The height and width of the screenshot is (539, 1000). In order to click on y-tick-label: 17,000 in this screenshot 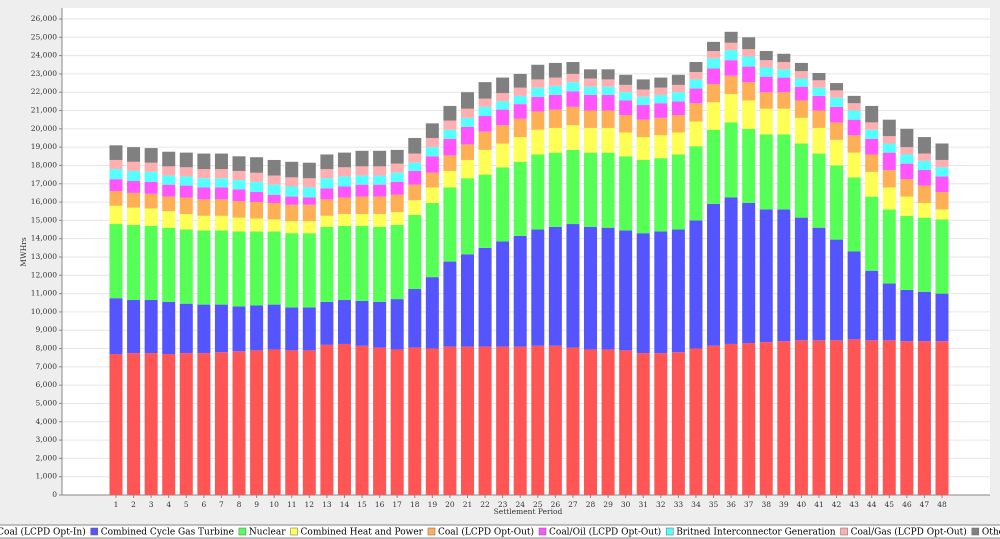, I will do `click(44, 183)`.